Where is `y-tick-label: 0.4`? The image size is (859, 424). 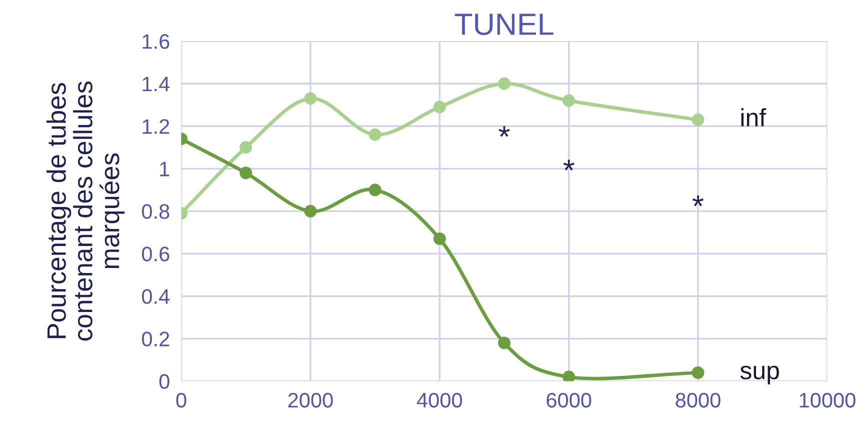
y-tick-label: 0.4 is located at coordinates (156, 296).